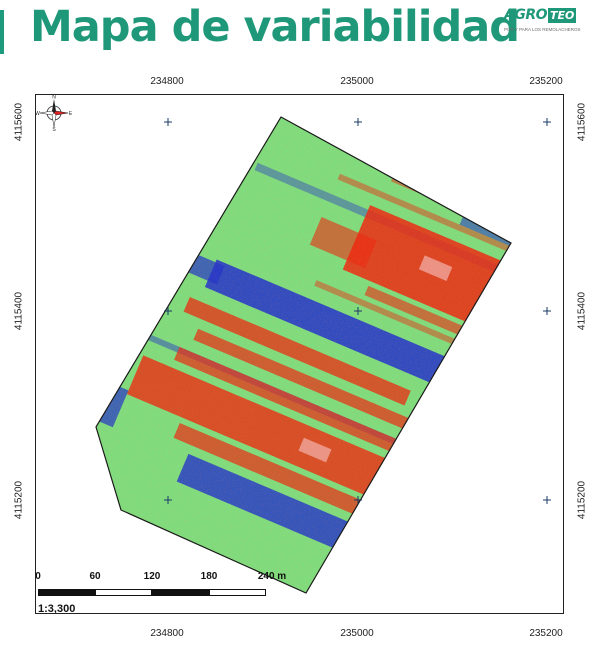 This screenshot has width=600, height=654. I want to click on compass-east: E, so click(70, 114).